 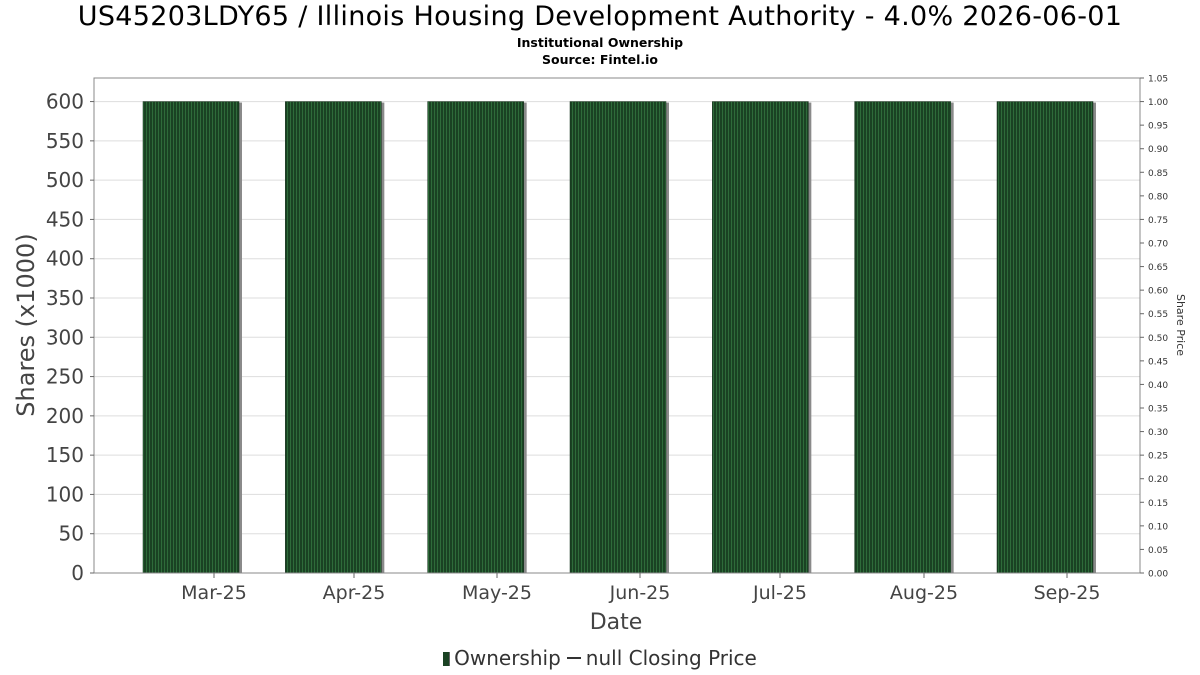 I want to click on x-tick-label: May-25, so click(x=497, y=593).